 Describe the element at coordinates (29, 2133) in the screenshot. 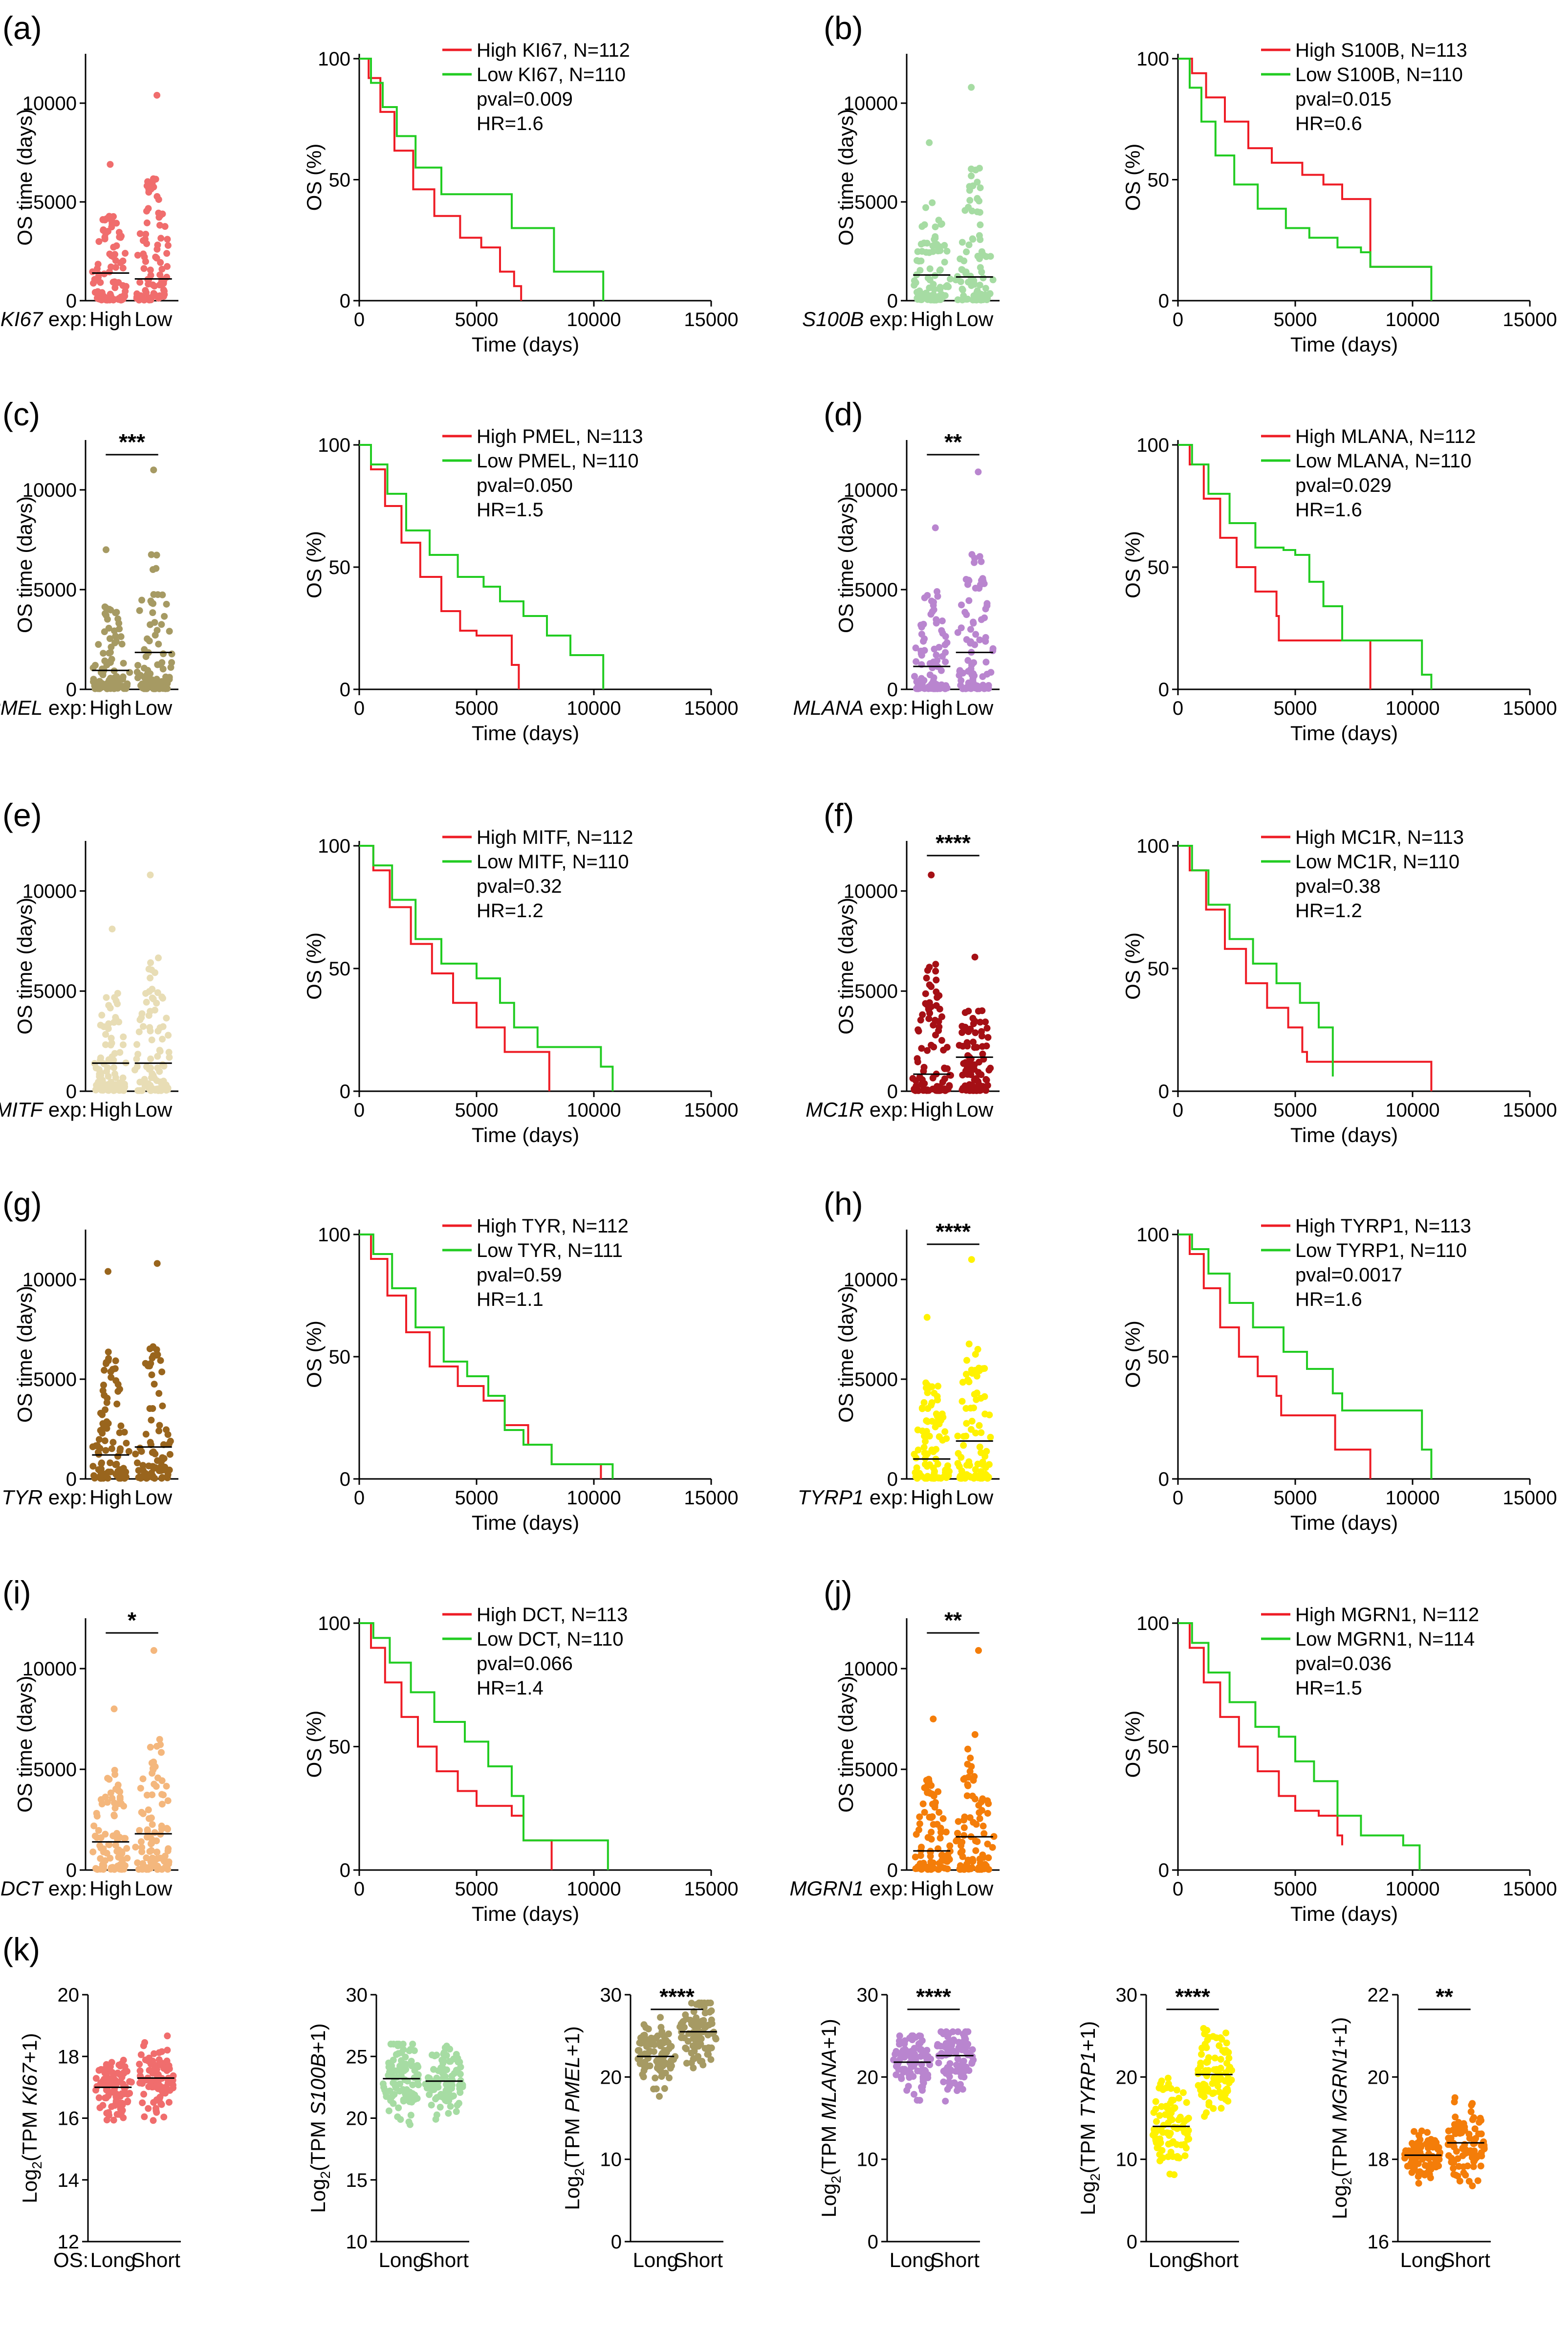

I see `axis-title-part: (TPM` at that location.